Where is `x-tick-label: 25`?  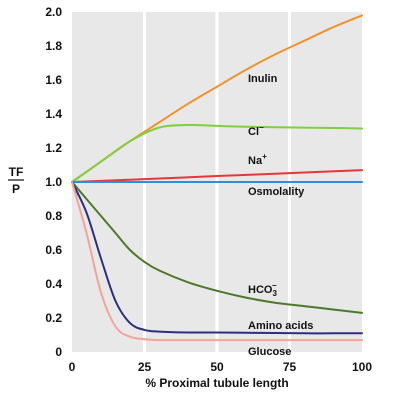
x-tick-label: 25 is located at coordinates (145, 367).